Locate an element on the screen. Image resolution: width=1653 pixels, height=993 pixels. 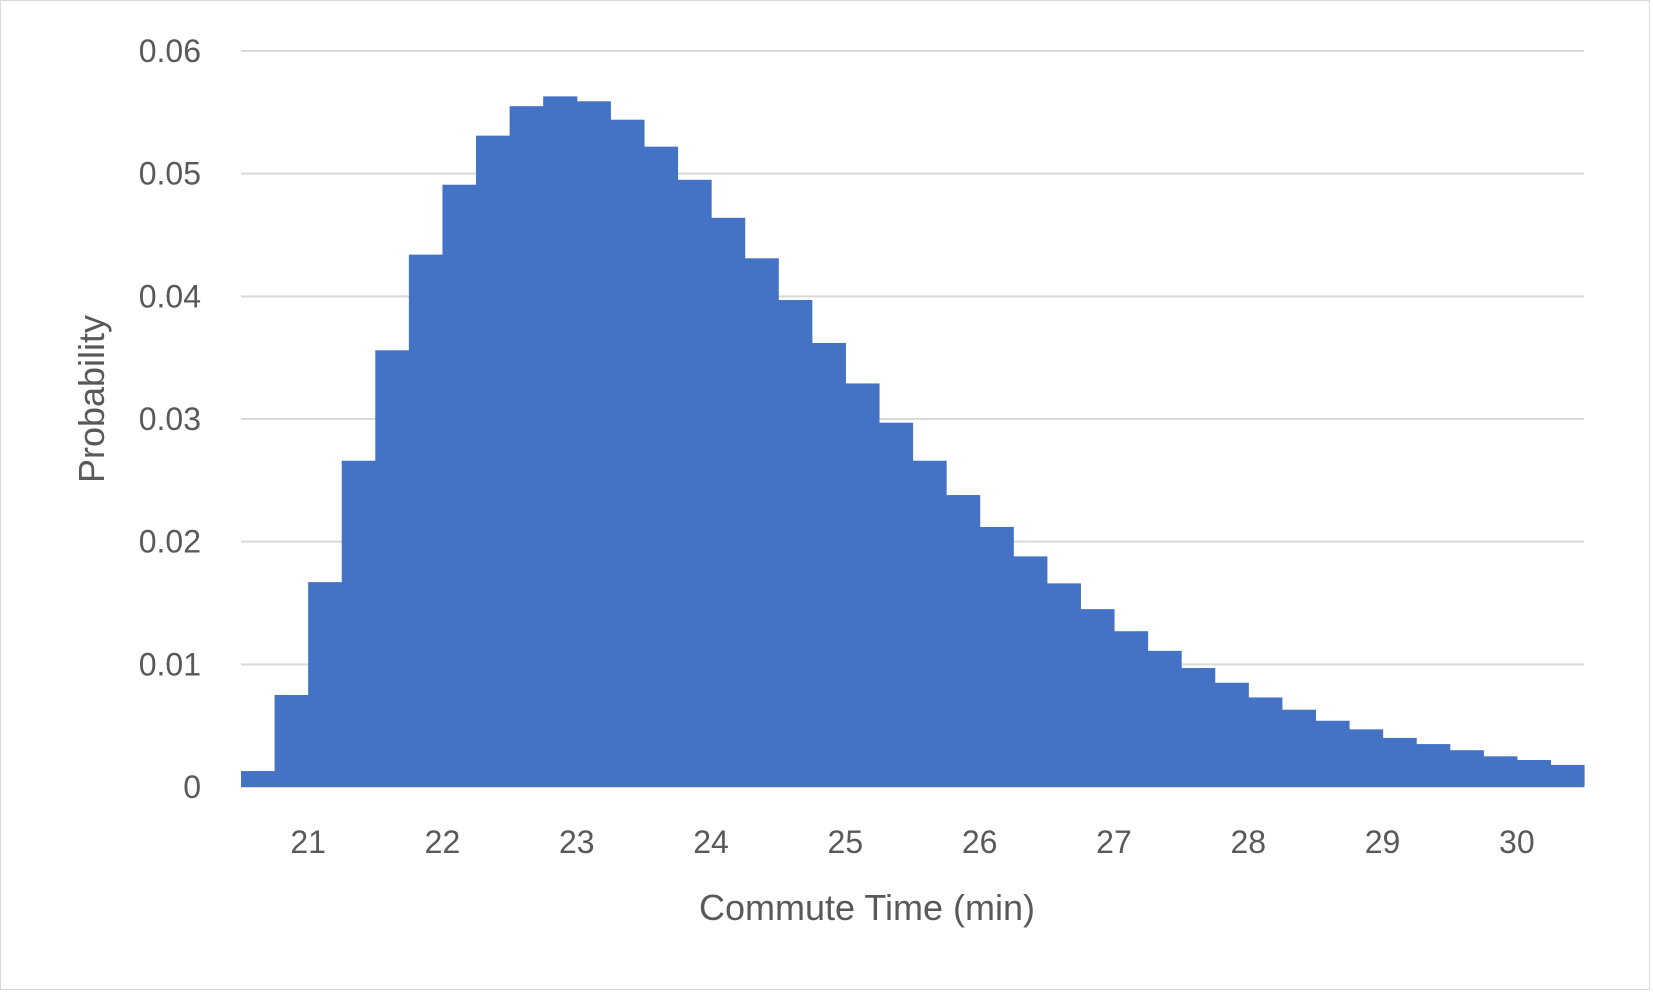
y-tick-label: 0.04 is located at coordinates (170, 296).